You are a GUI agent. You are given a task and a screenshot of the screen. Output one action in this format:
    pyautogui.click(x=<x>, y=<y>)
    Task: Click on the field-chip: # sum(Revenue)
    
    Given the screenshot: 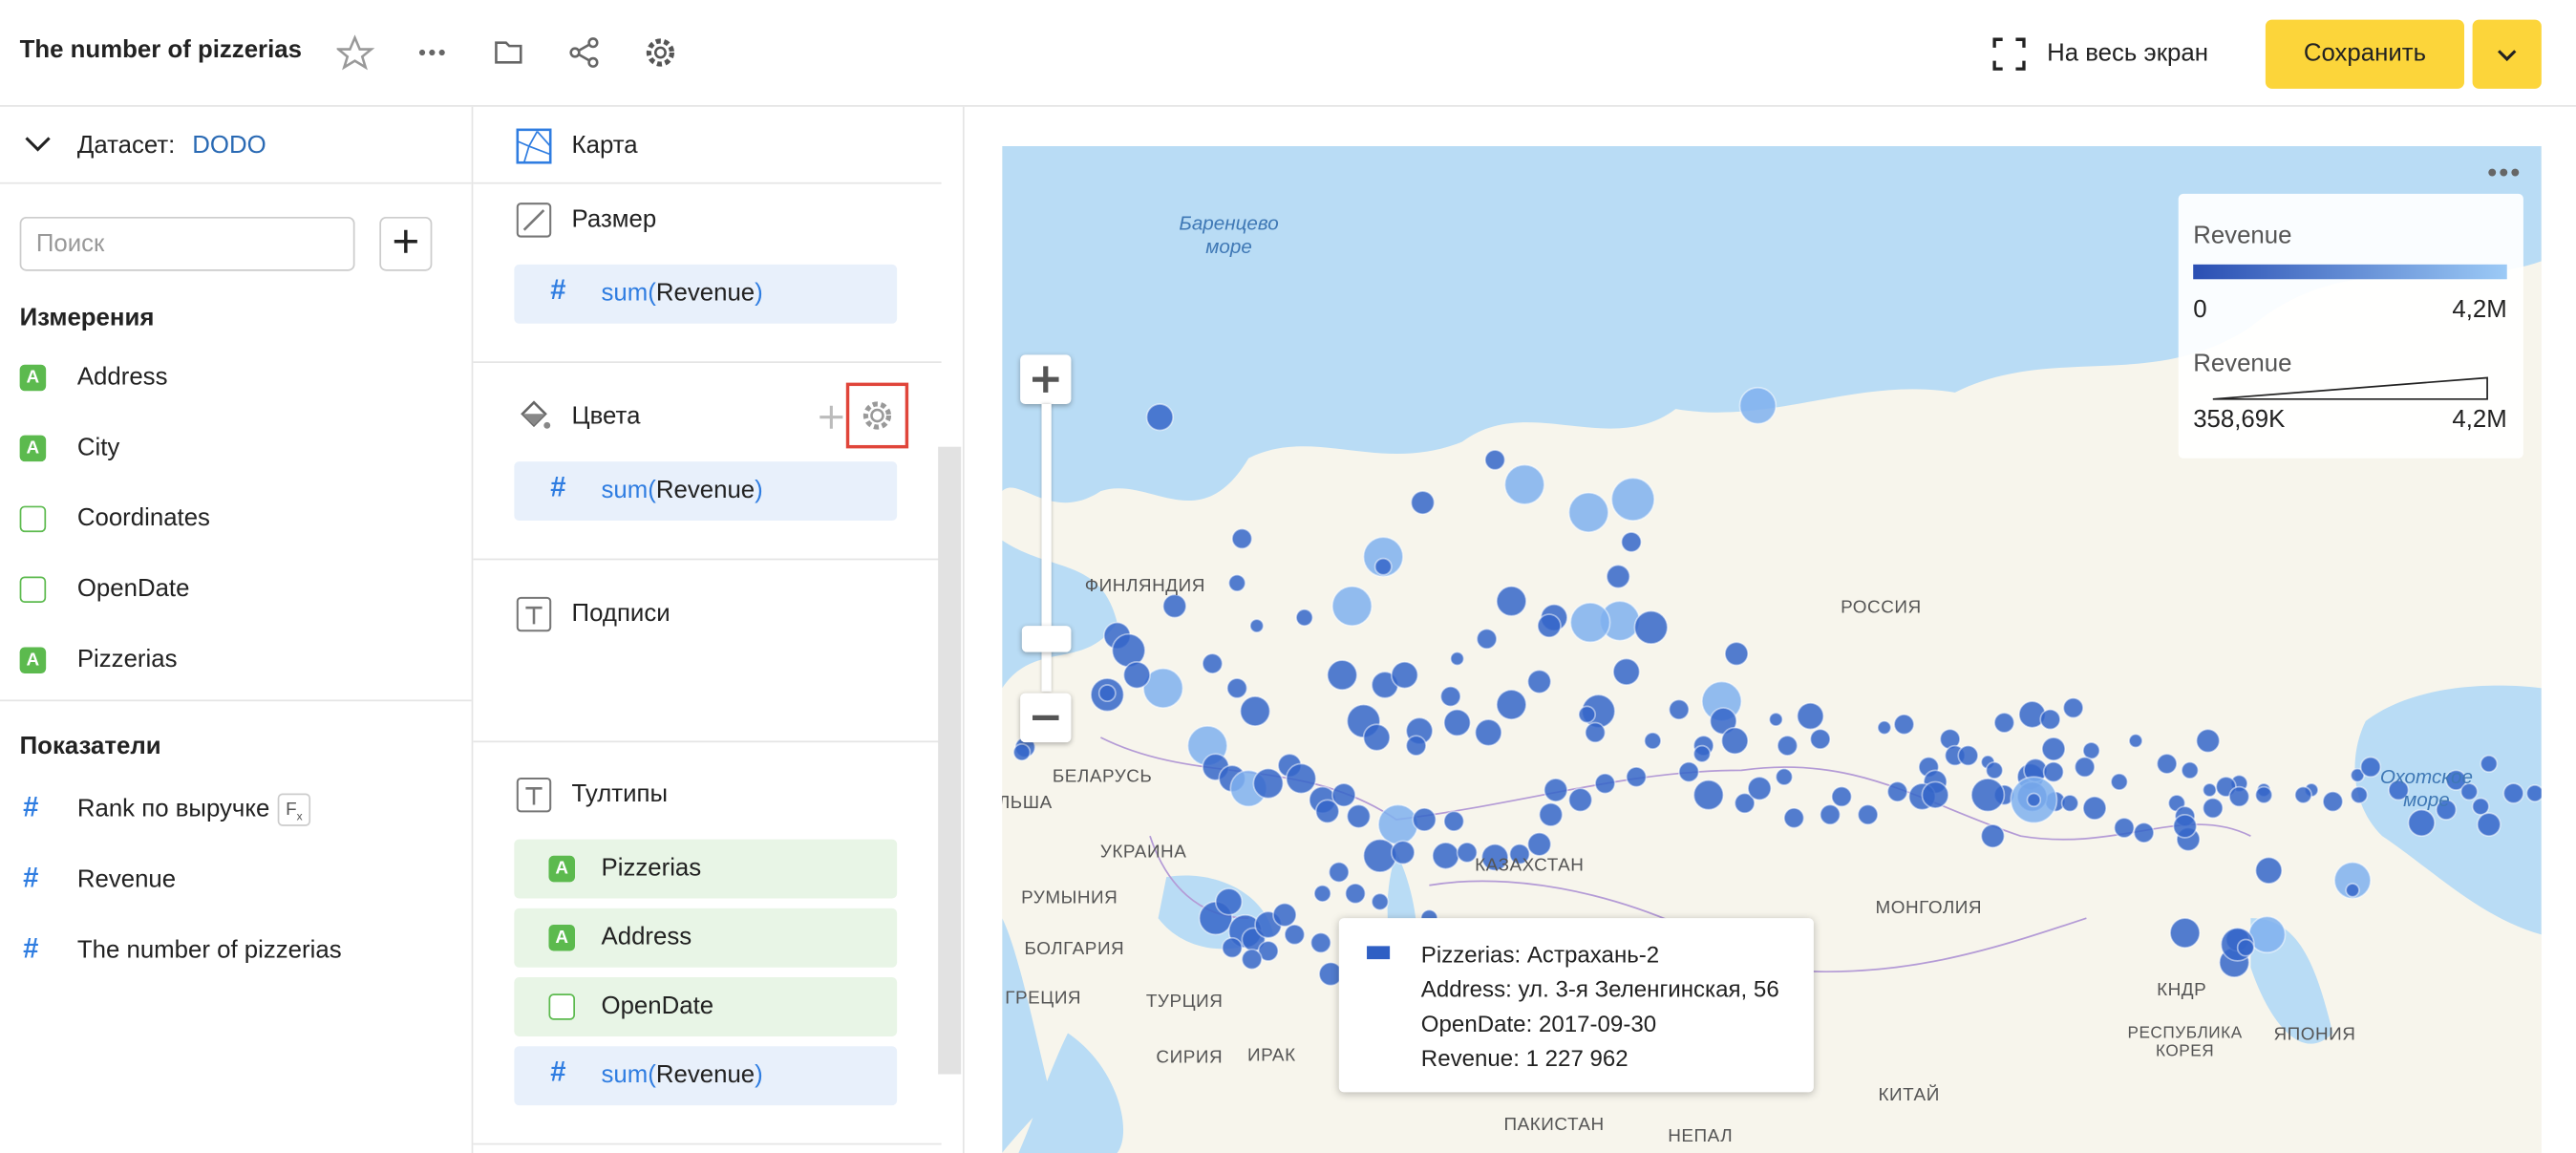 What is the action you would take?
    pyautogui.click(x=706, y=491)
    